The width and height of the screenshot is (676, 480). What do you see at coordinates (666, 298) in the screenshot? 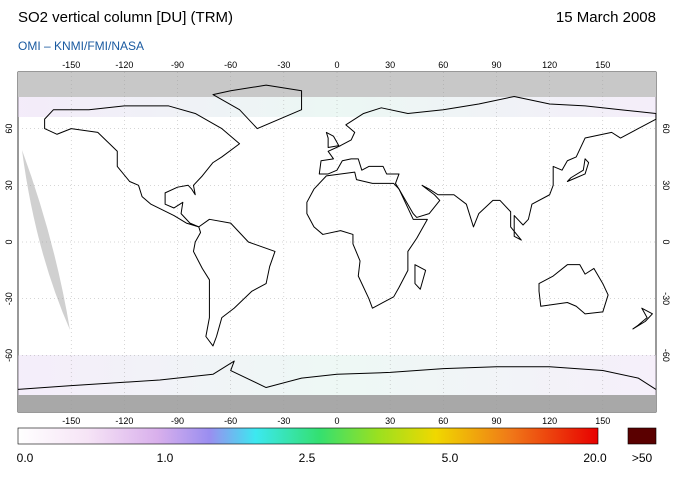
I see `lat-label-right: -30` at bounding box center [666, 298].